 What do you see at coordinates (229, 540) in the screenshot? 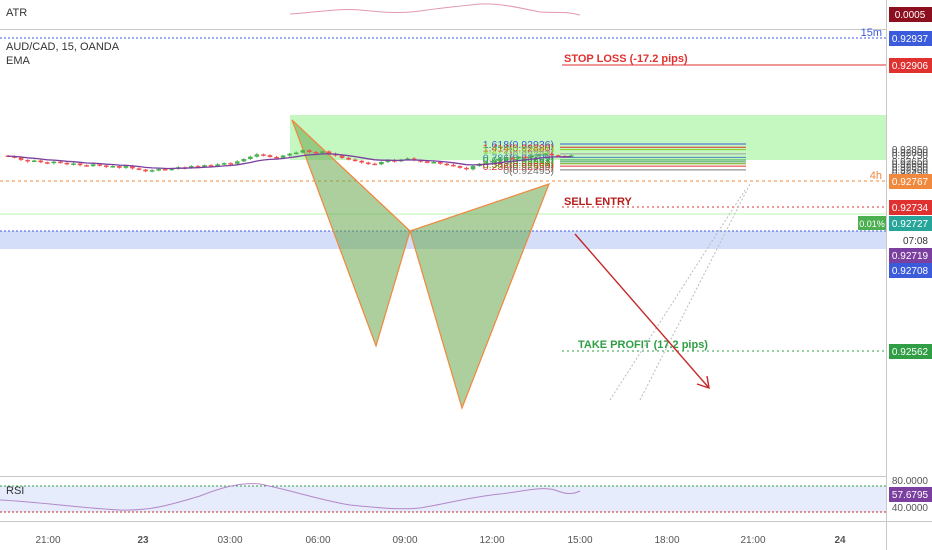
I see `time-tick-label: 03:00` at bounding box center [229, 540].